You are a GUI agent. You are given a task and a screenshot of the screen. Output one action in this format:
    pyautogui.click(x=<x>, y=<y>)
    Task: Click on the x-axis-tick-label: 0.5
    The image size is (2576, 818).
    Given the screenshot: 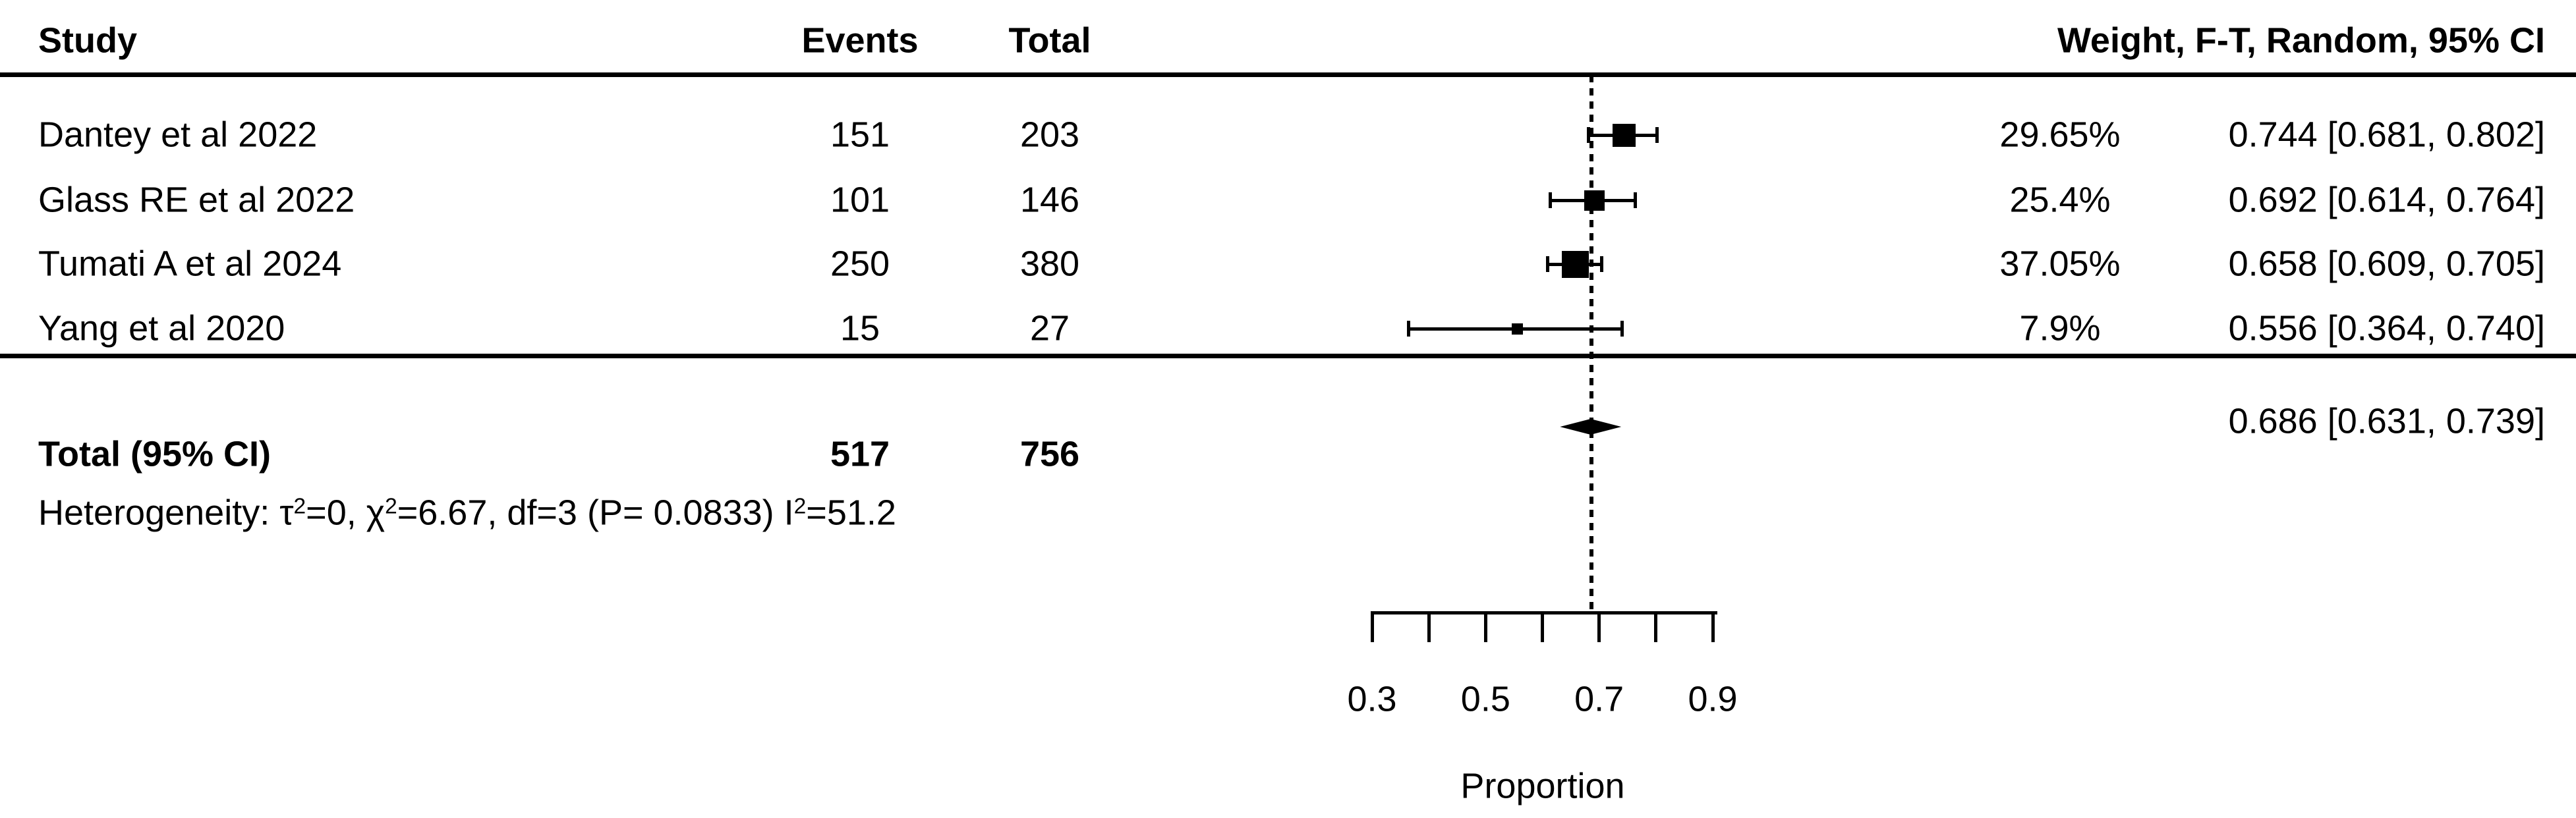 What is the action you would take?
    pyautogui.click(x=1485, y=699)
    